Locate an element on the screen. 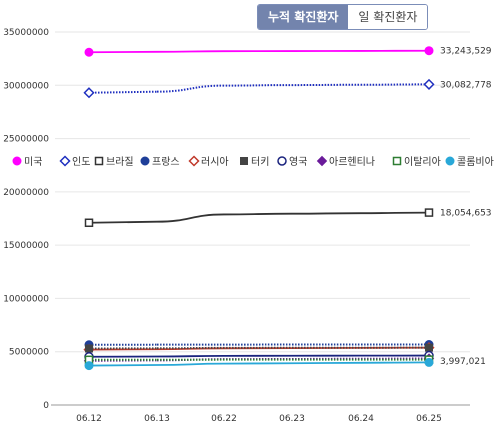 The image size is (500, 431). x-tick-label: 06.23 is located at coordinates (292, 419).